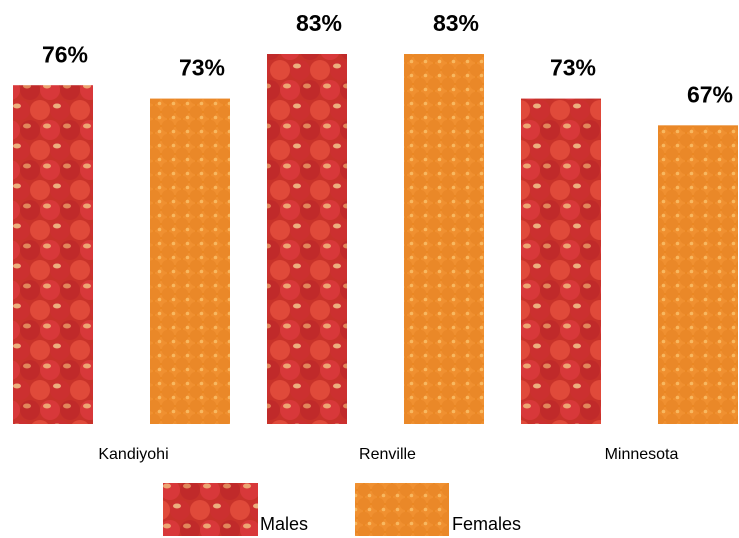 The height and width of the screenshot is (538, 739). Describe the element at coordinates (284, 524) in the screenshot. I see `legend-label: Males` at that location.